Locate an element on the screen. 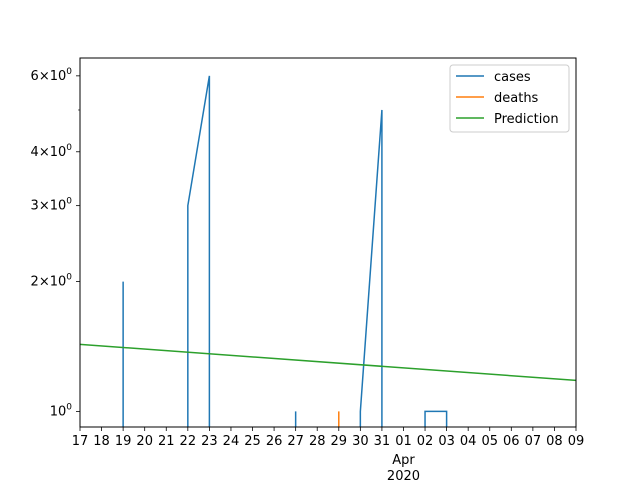  x-tick-label: 31 is located at coordinates (382, 441).